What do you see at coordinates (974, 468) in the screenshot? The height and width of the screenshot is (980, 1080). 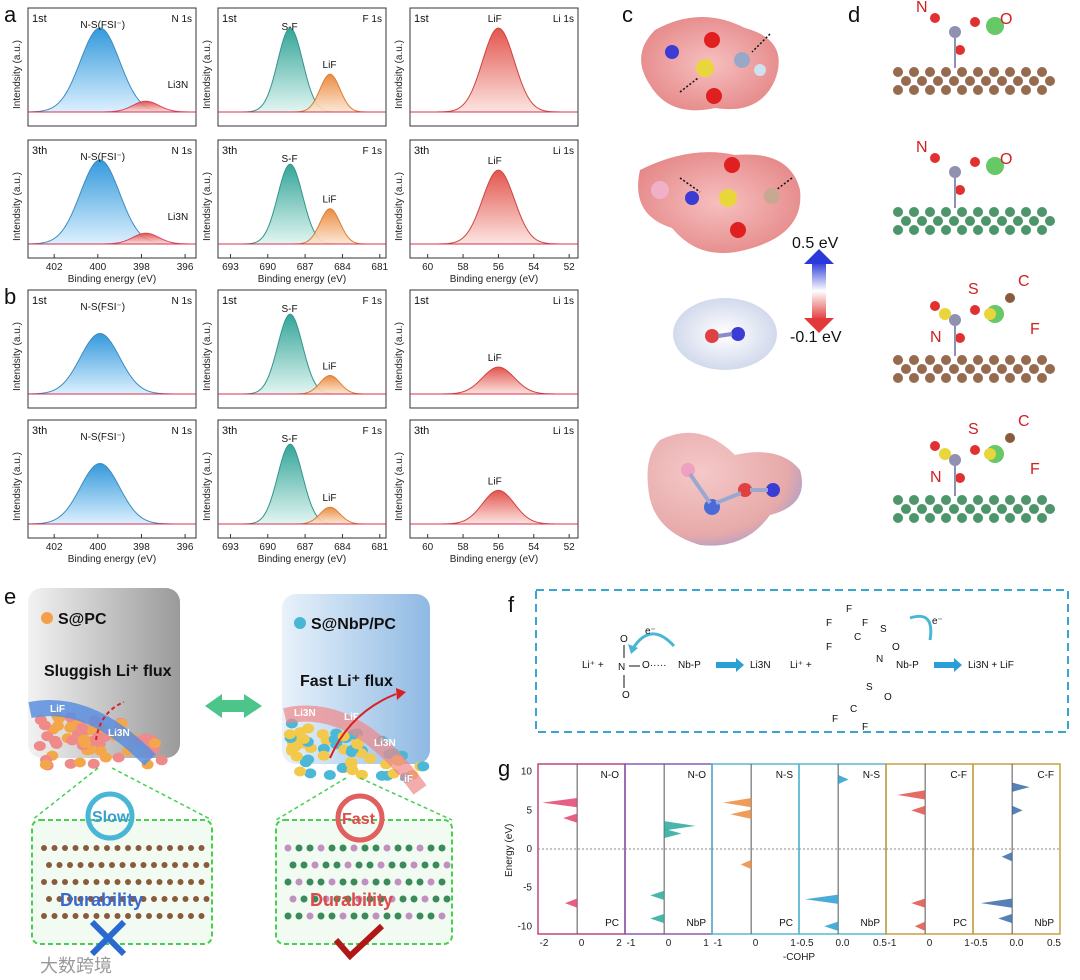 I see `structure-4: S C N F` at bounding box center [974, 468].